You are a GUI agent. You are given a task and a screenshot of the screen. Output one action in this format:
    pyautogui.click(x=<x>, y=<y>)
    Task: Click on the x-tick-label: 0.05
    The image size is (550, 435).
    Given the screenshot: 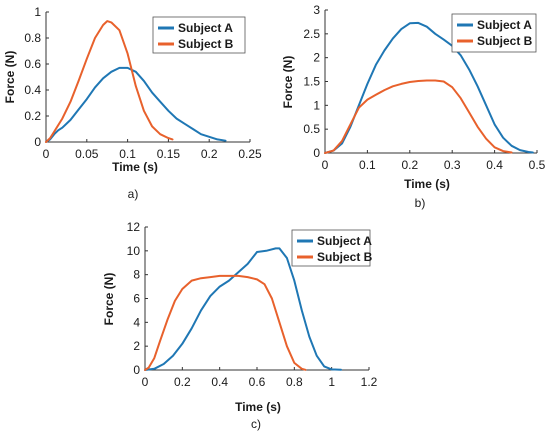 What is the action you would take?
    pyautogui.click(x=87, y=154)
    